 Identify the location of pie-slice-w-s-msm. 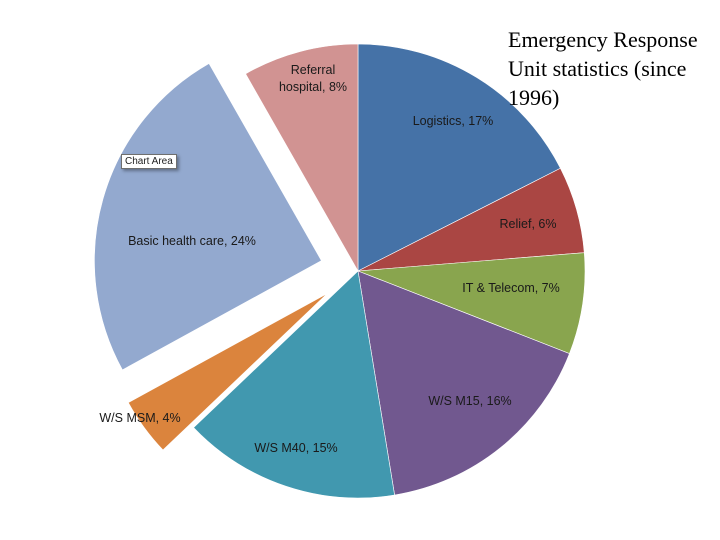
(227, 372).